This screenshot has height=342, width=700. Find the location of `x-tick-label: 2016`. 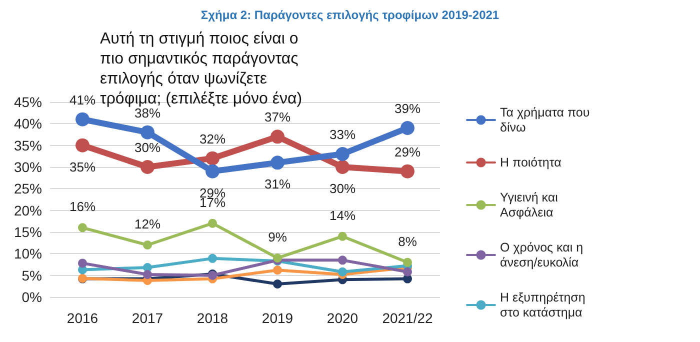

x-tick-label: 2016 is located at coordinates (82, 318).